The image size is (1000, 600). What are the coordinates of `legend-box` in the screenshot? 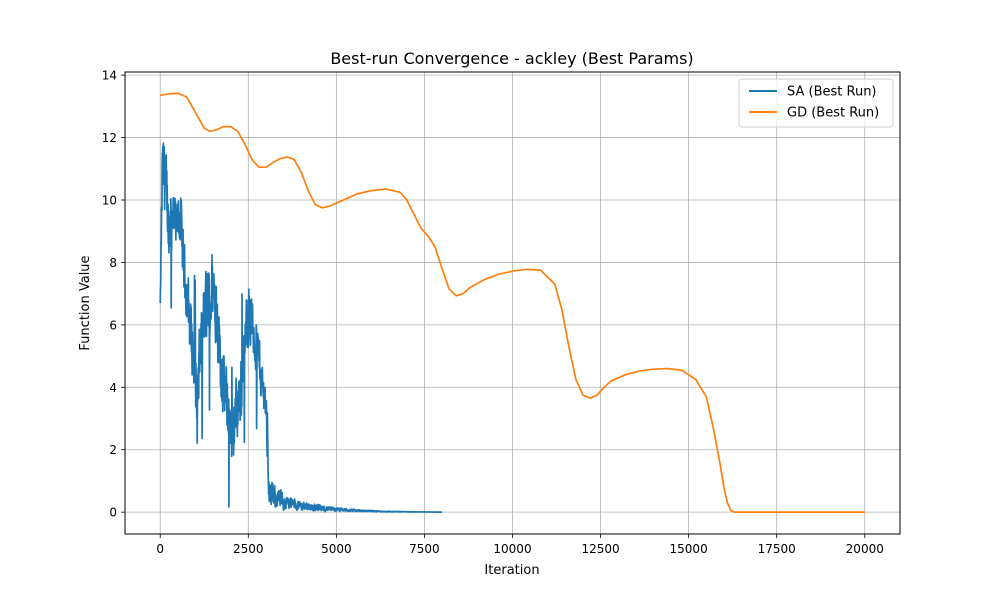 It's located at (816, 103).